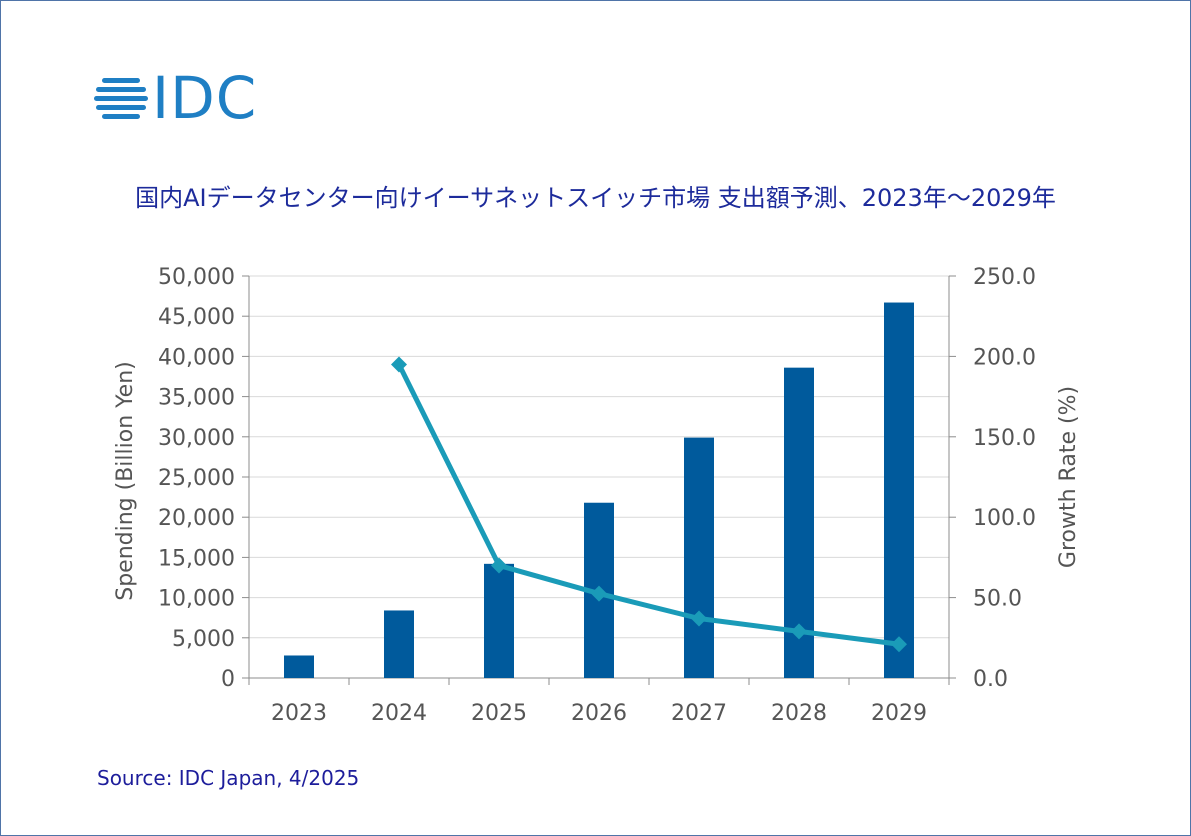  Describe the element at coordinates (125, 481) in the screenshot. I see `y-axis-label: Spending (Billion Yen)` at that location.